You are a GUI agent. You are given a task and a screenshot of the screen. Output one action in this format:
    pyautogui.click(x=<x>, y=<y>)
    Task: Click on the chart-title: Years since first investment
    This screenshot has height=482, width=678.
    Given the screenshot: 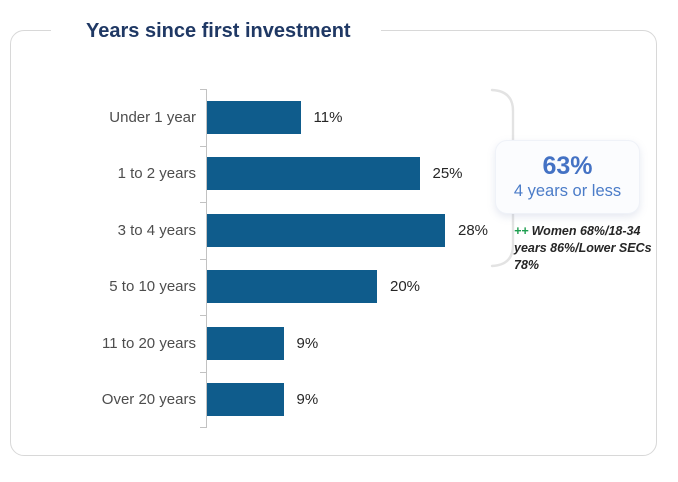 What is the action you would take?
    pyautogui.click(x=216, y=31)
    